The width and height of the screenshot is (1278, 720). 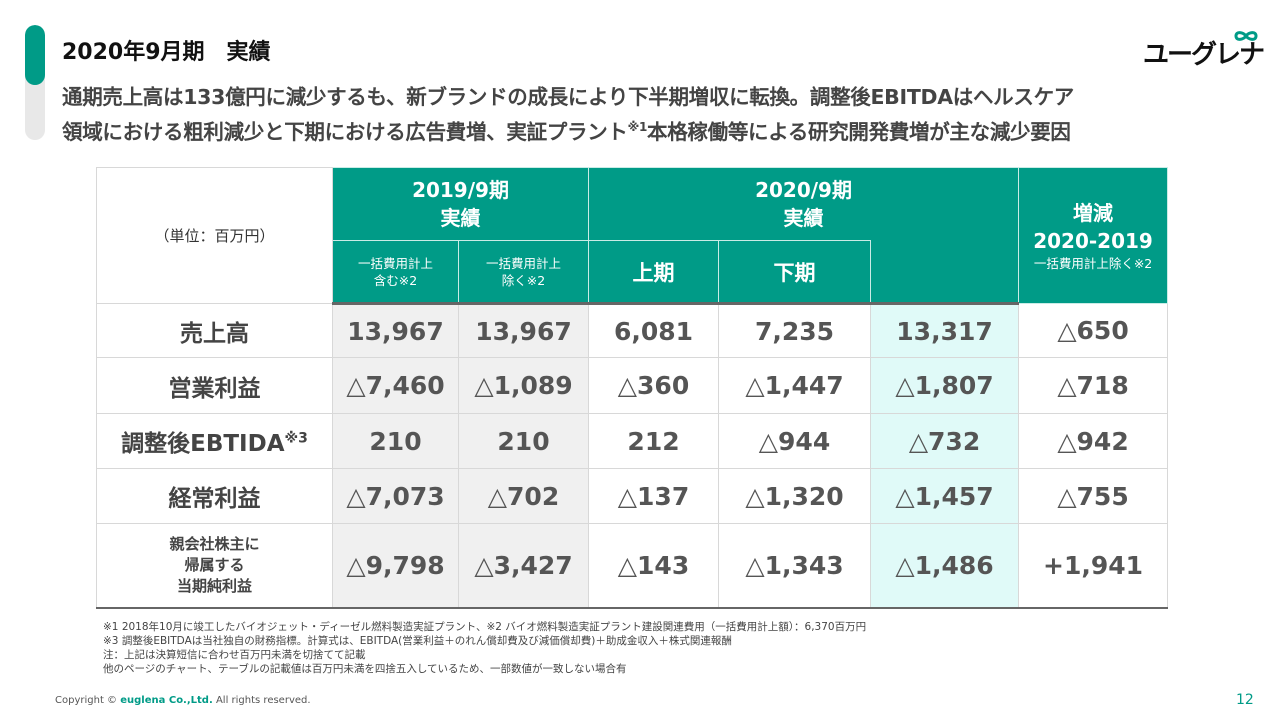 What do you see at coordinates (654, 330) in the screenshot?
I see `value-cell: 6,081` at bounding box center [654, 330].